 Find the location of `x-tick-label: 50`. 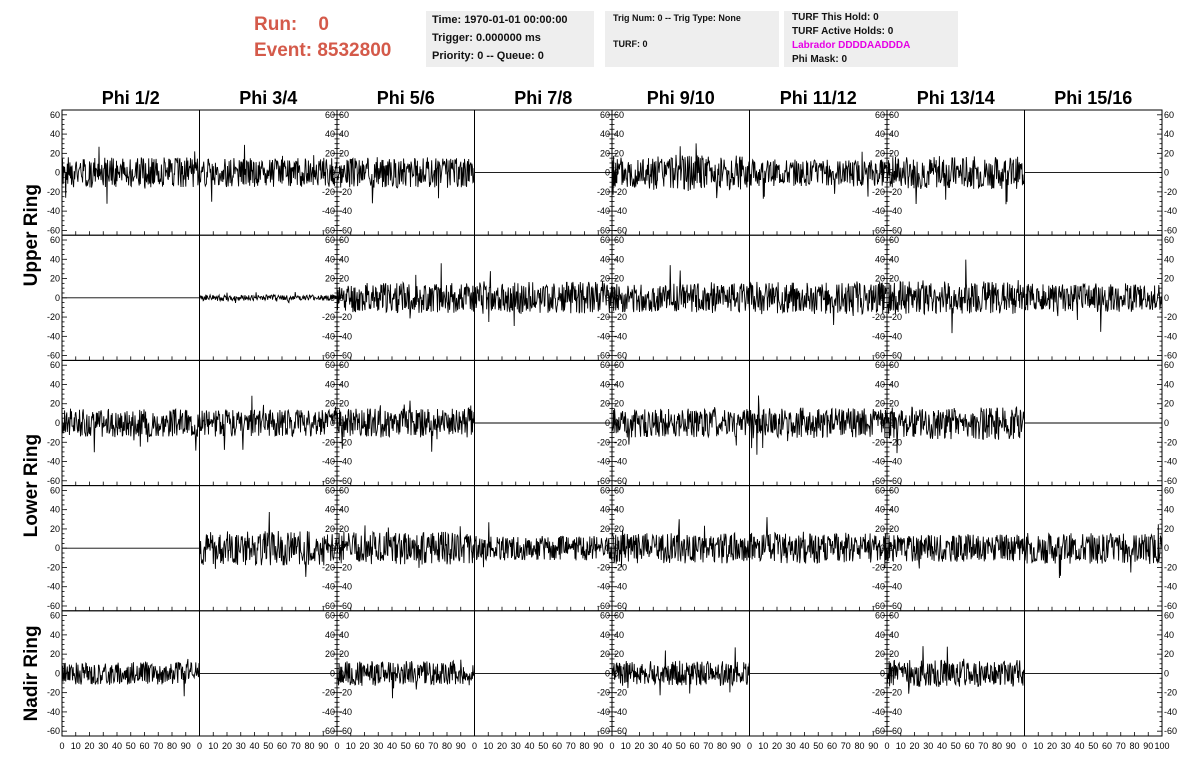

x-tick-label: 50 is located at coordinates (543, 746).